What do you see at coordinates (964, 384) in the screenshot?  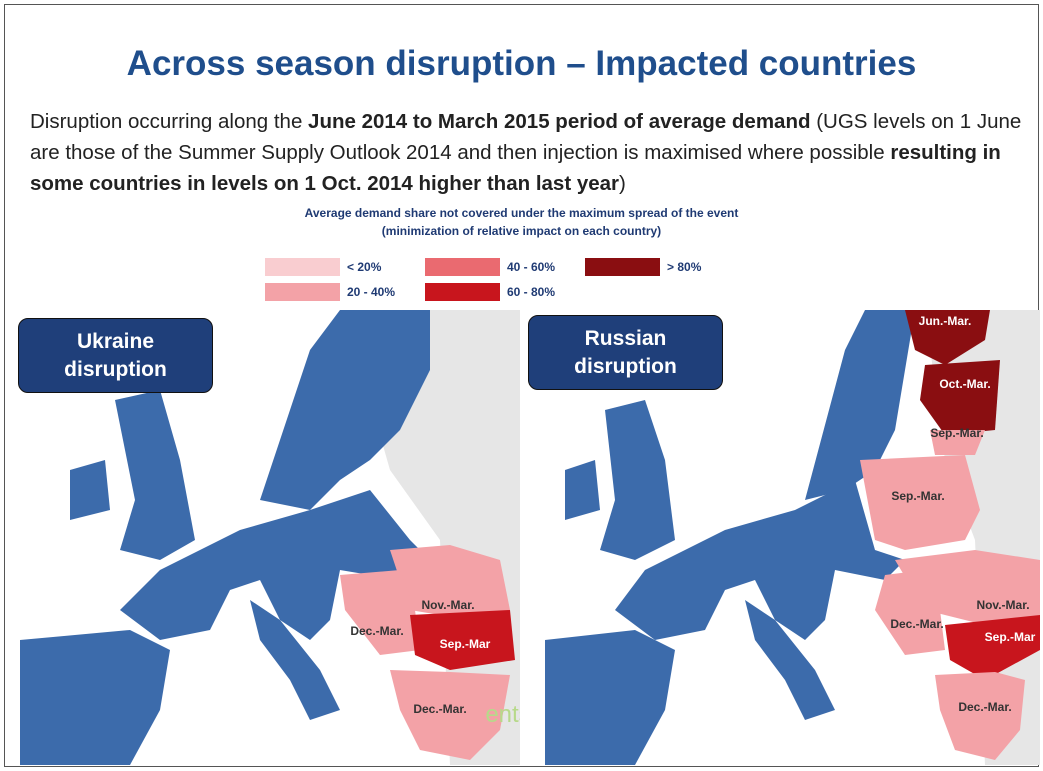 I see `region-label: Oct.-Mar.` at bounding box center [964, 384].